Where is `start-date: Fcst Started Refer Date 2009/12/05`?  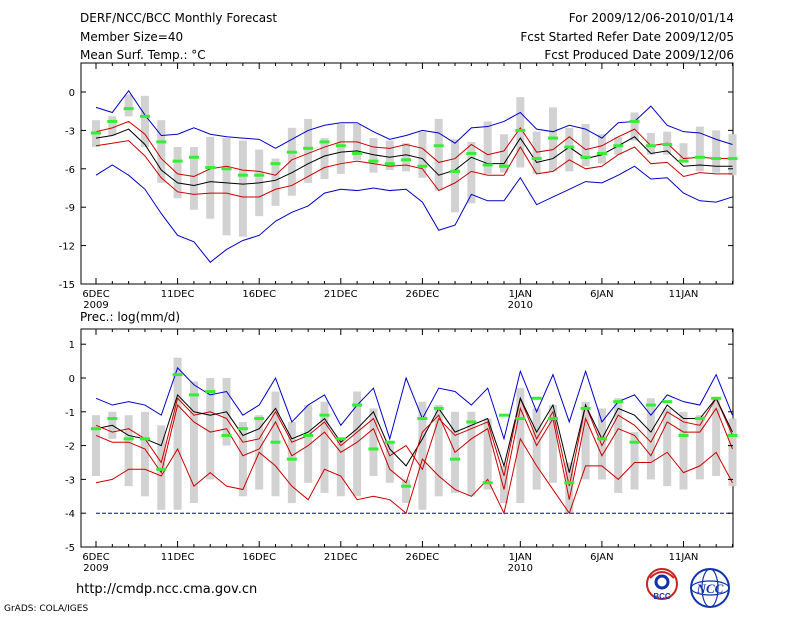 start-date: Fcst Started Refer Date 2009/12/05 is located at coordinates (627, 37).